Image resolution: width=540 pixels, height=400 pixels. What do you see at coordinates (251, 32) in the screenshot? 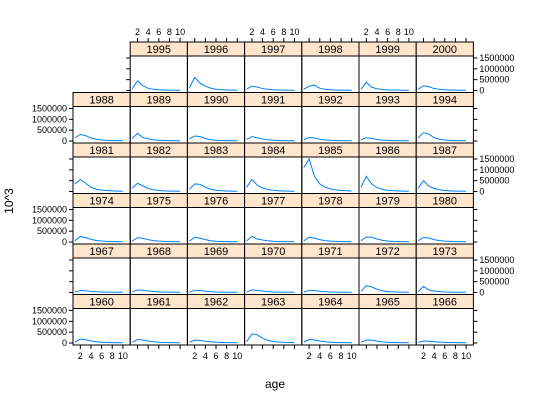
I see `x-tick-label: 2` at bounding box center [251, 32].